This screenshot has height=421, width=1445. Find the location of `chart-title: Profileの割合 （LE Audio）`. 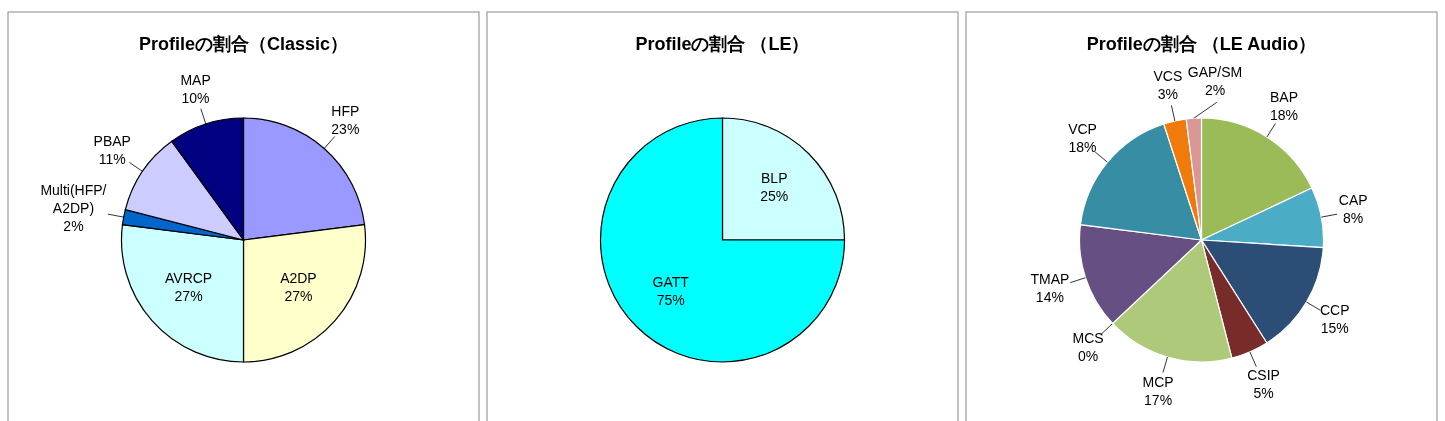

chart-title: Profileの割合 （LE Audio） is located at coordinates (1201, 44).